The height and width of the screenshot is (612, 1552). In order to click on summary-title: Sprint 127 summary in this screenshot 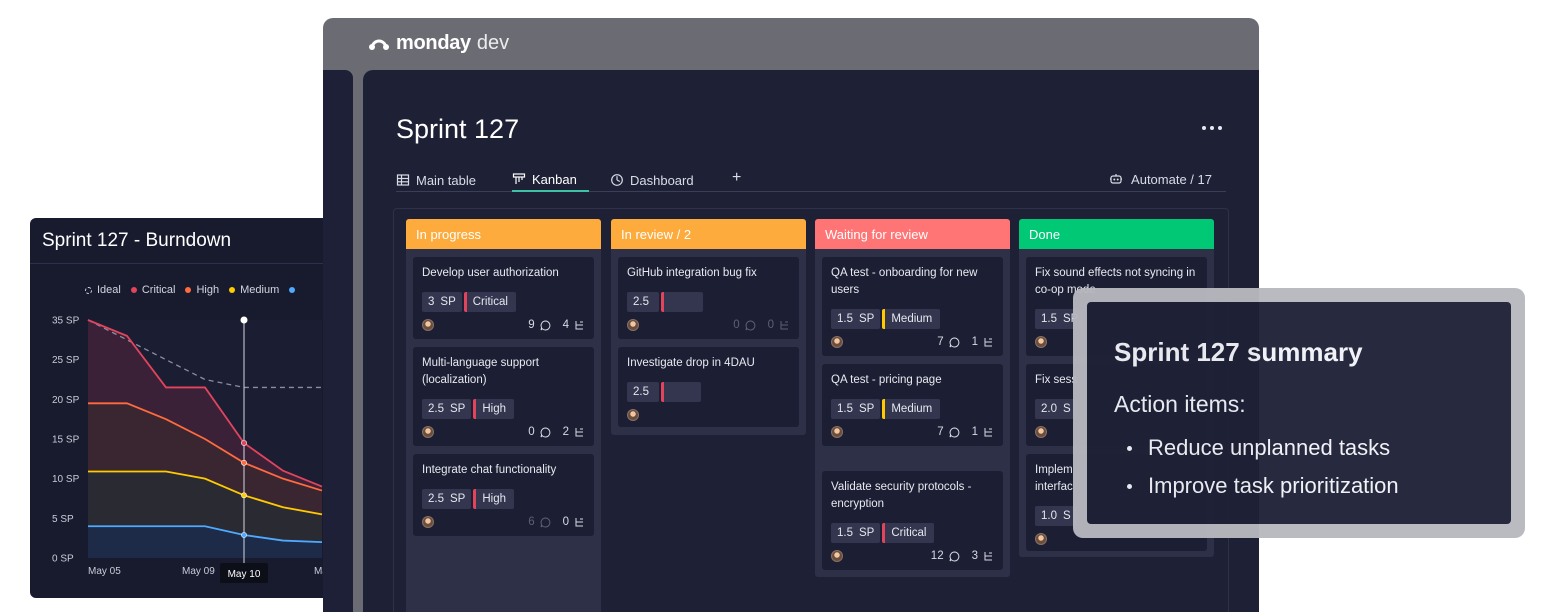, I will do `click(1238, 352)`.